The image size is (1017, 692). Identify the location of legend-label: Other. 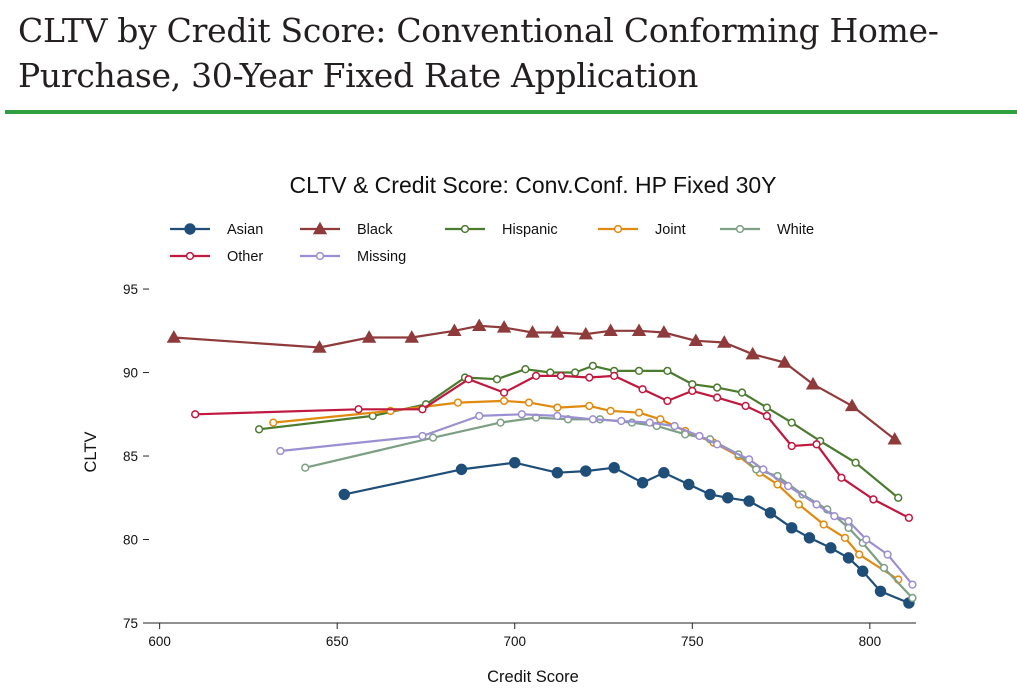
(245, 257).